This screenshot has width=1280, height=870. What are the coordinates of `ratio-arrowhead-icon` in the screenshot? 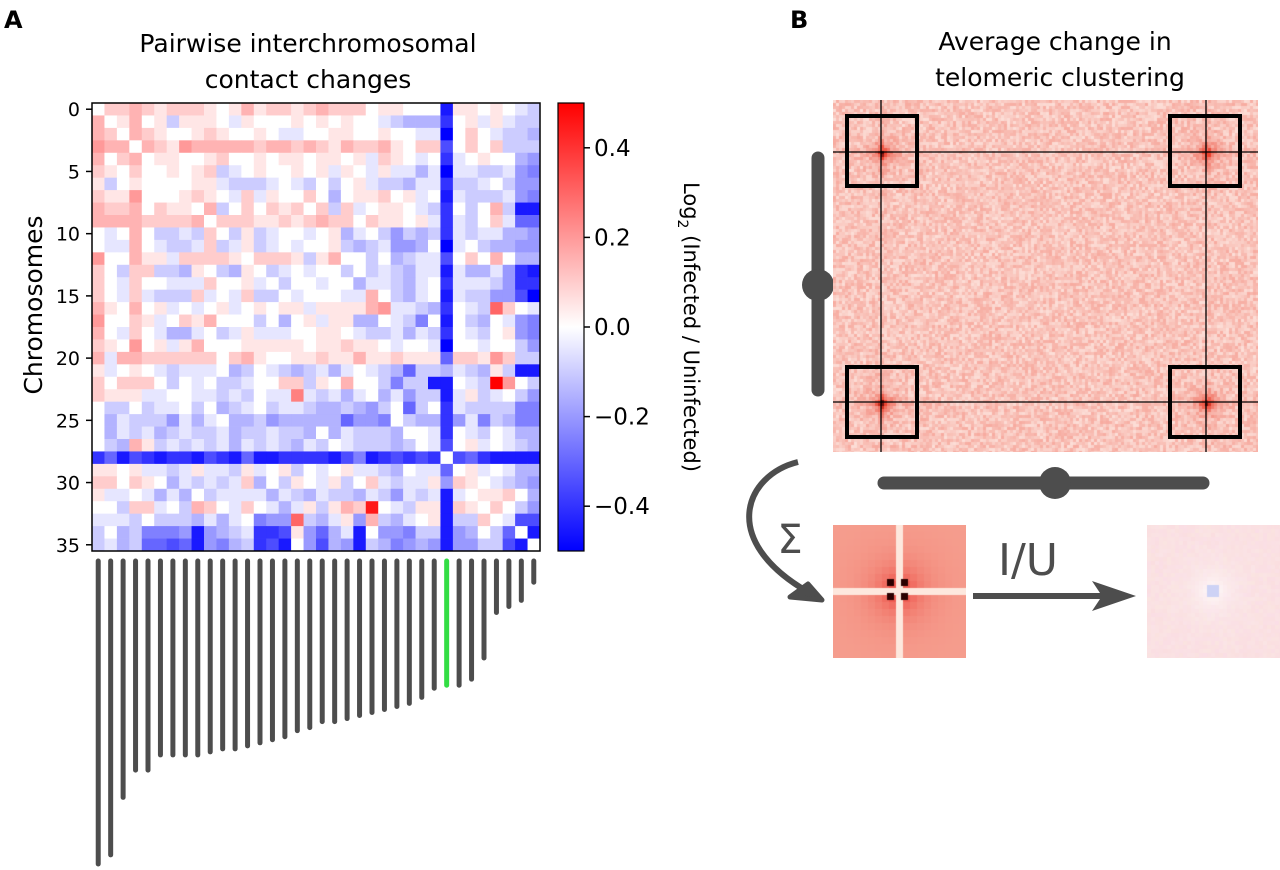 It's located at (1114, 596).